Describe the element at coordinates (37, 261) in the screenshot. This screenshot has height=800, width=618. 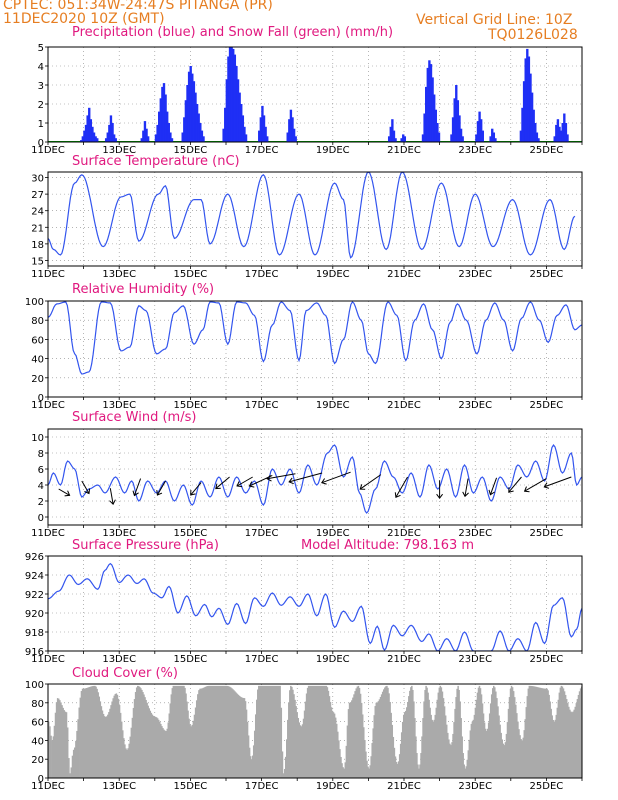
I see `temp-ytick-label: 15` at that location.